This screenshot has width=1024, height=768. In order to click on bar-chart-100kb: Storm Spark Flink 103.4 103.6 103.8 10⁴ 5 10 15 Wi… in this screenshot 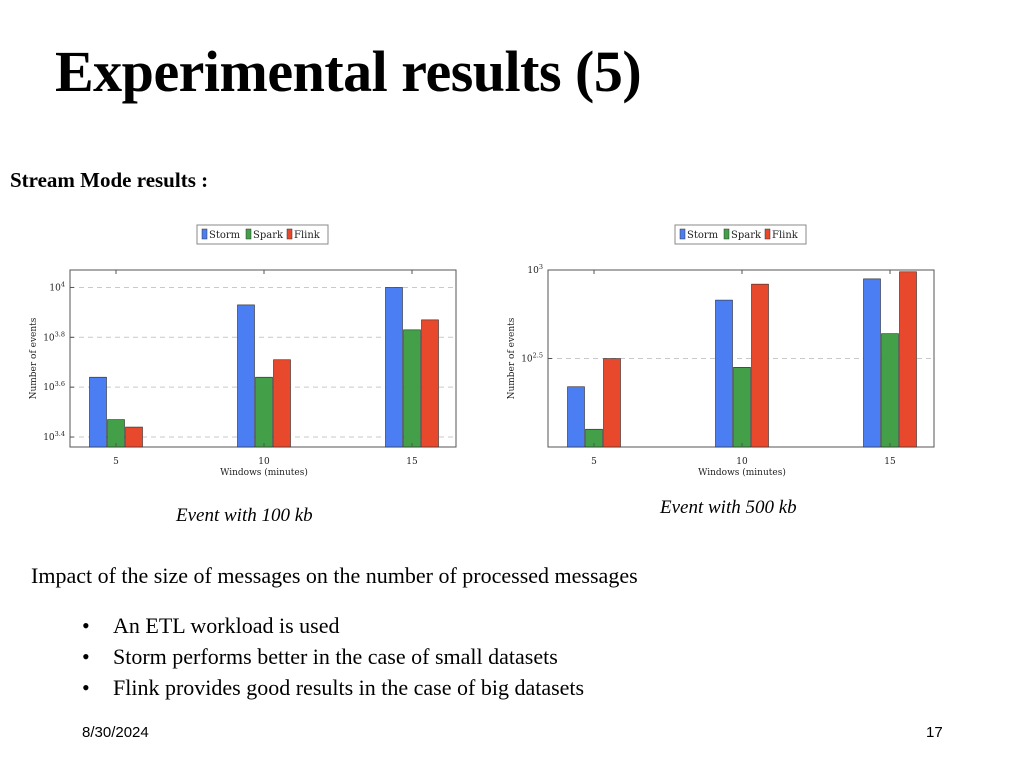, I will do `click(243, 351)`.